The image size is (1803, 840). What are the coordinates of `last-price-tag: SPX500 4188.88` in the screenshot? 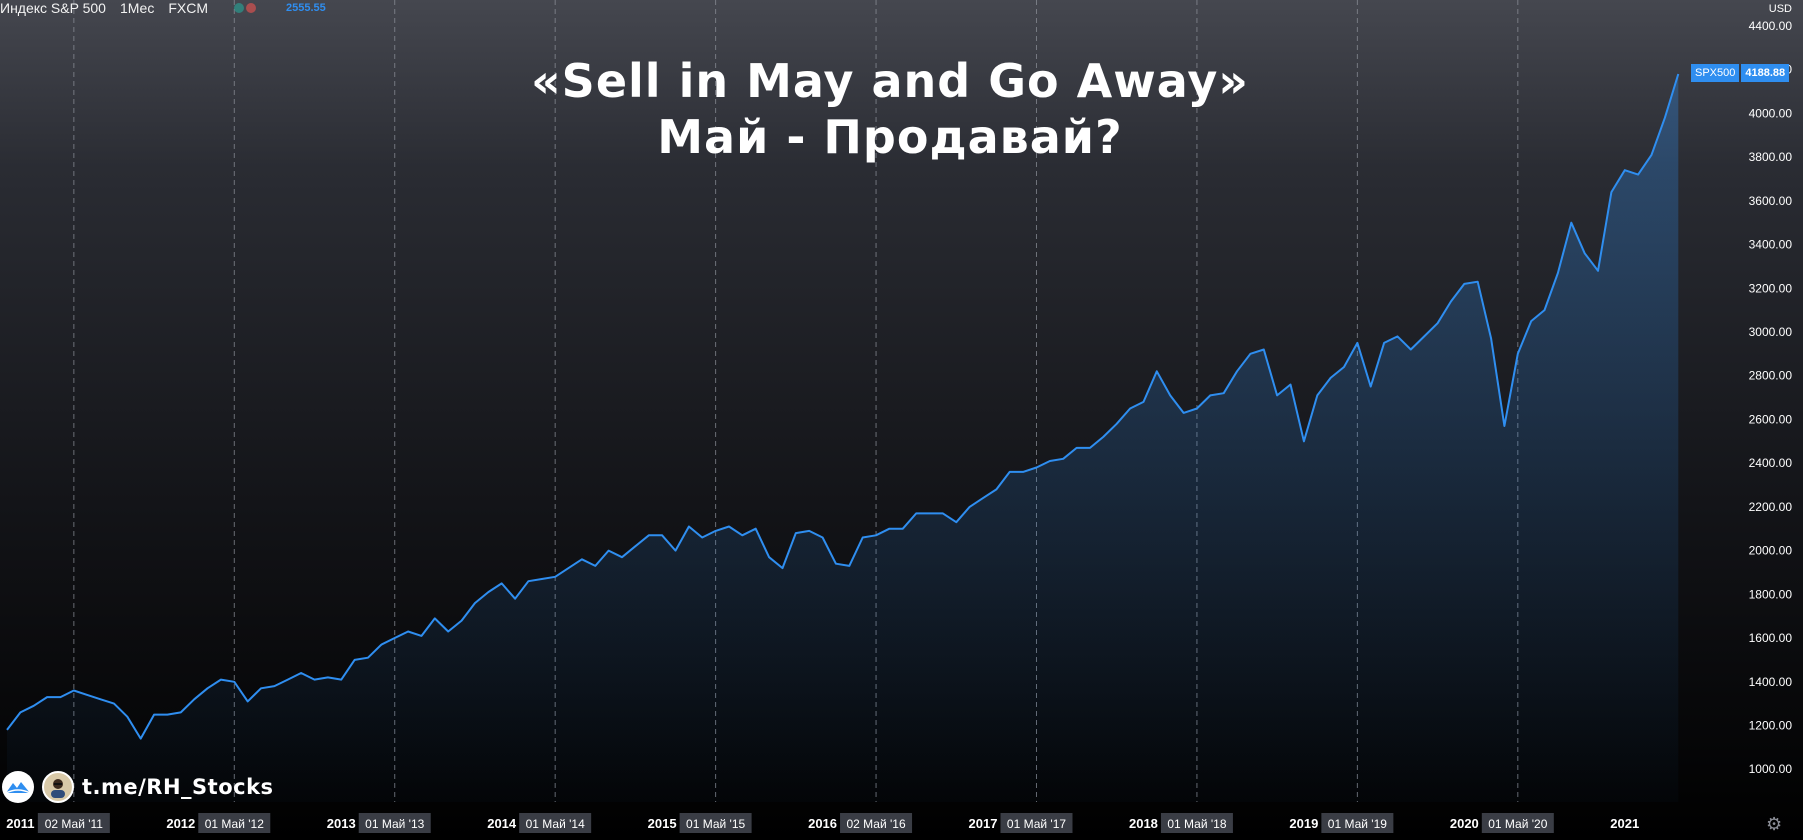 It's located at (1747, 73).